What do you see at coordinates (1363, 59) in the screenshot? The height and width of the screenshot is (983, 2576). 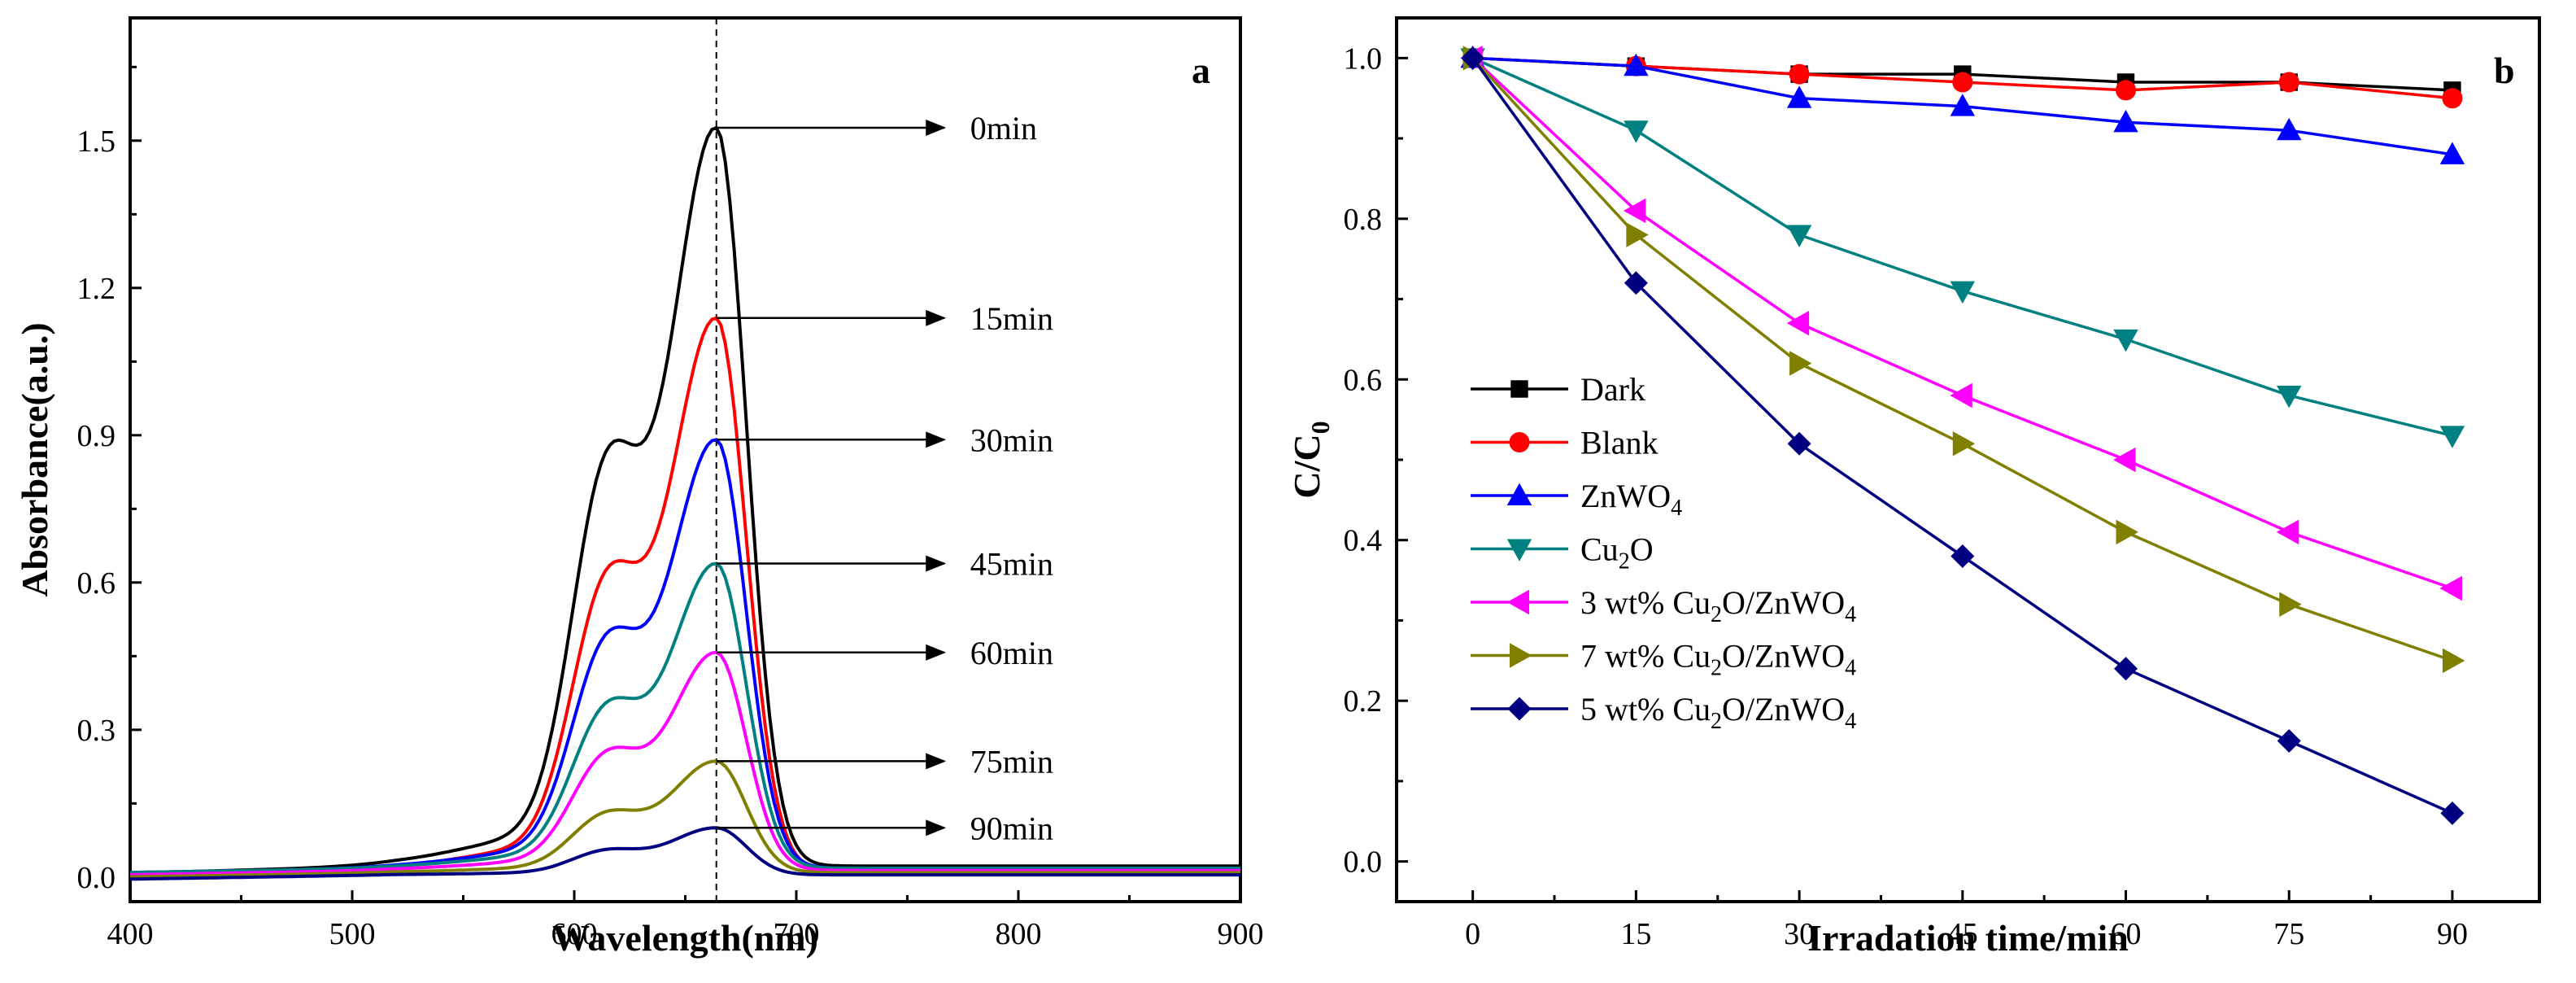 I see `panel-b-y-tick-label: 1.0` at bounding box center [1363, 59].